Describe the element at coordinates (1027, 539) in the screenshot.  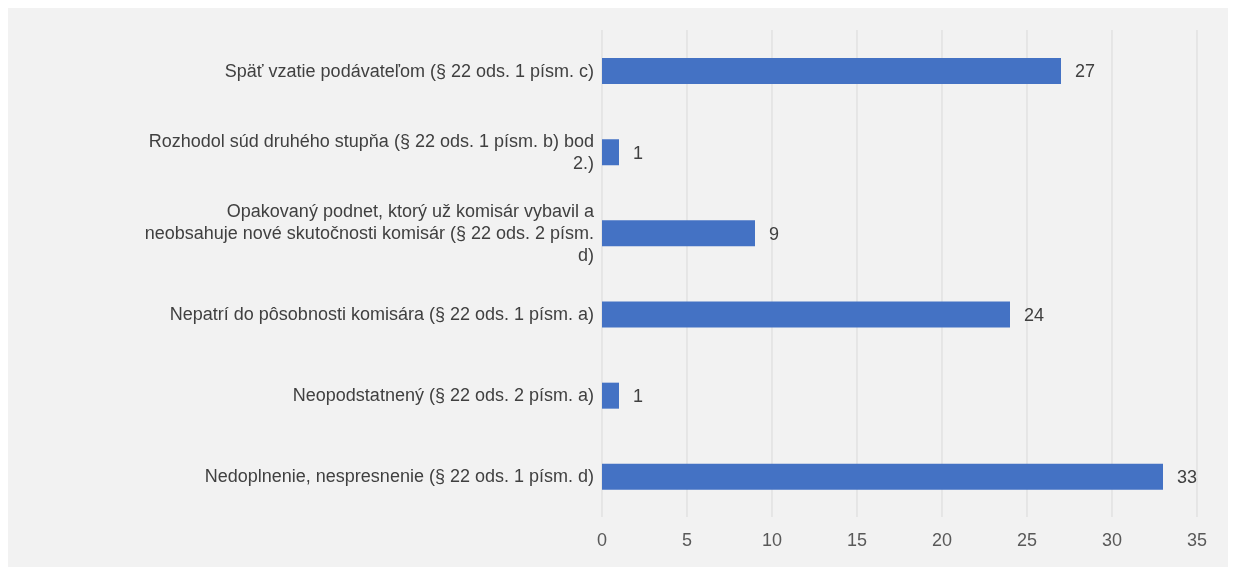
I see `x-tick-label: 25` at that location.